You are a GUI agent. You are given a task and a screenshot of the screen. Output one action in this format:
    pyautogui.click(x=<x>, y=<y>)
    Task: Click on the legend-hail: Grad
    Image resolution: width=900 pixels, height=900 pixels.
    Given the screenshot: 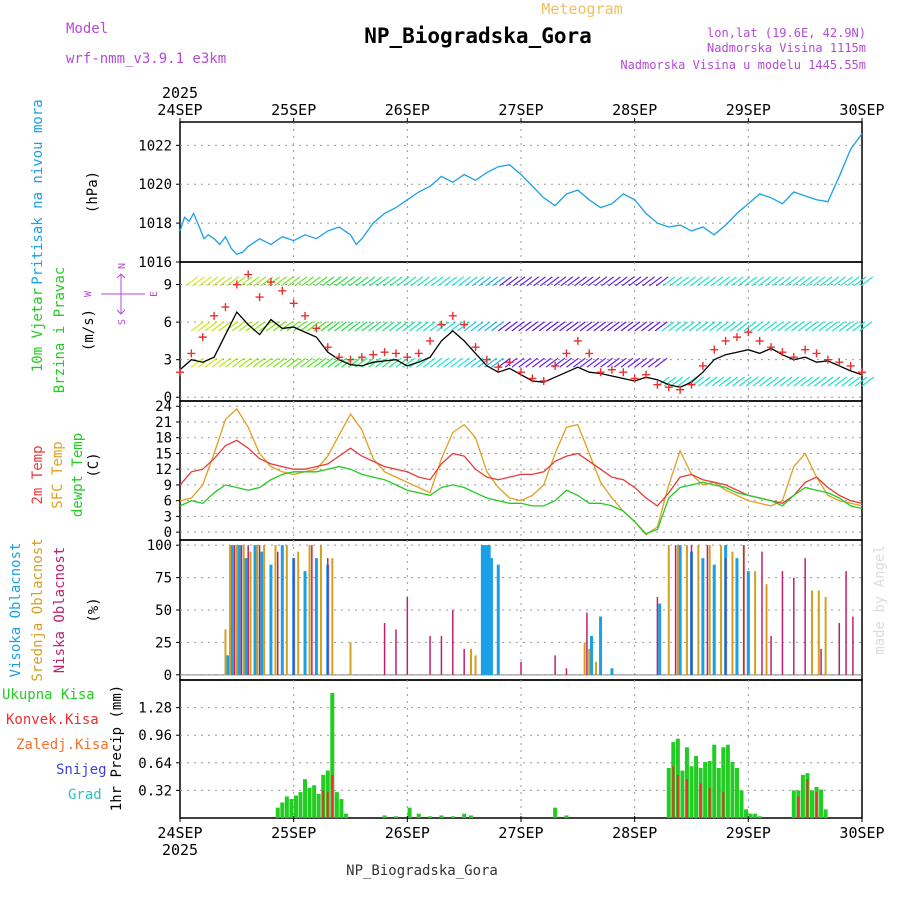 What is the action you would take?
    pyautogui.click(x=85, y=795)
    